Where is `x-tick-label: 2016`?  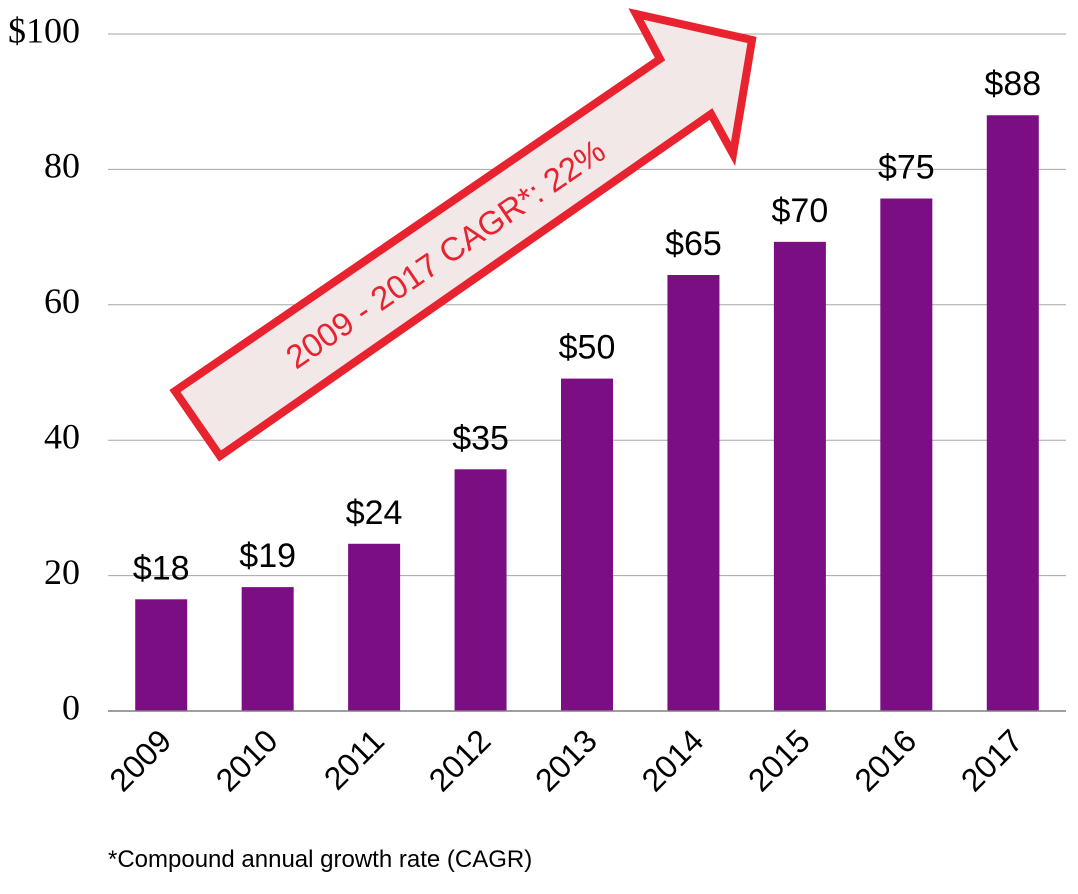 x-tick-label: 2016 is located at coordinates (885, 760).